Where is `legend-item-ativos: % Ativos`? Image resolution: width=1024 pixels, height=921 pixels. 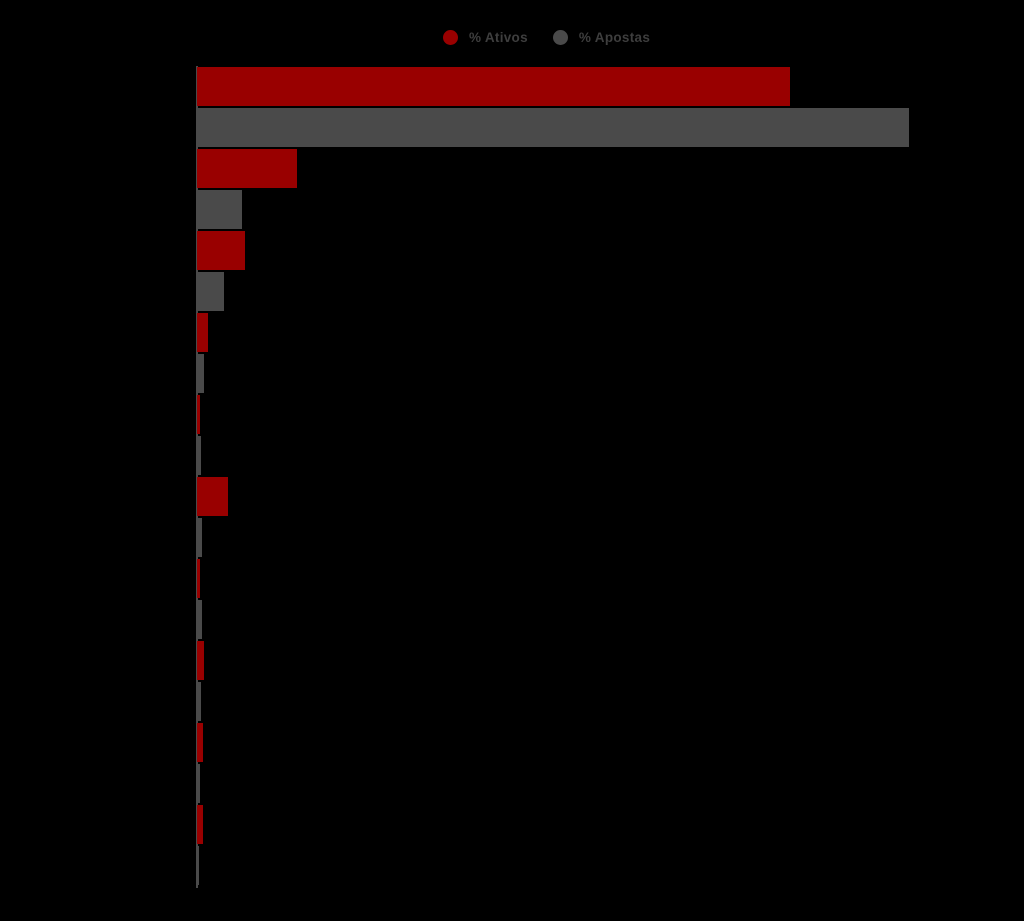 legend-item-ativos: % Ativos is located at coordinates (485, 37).